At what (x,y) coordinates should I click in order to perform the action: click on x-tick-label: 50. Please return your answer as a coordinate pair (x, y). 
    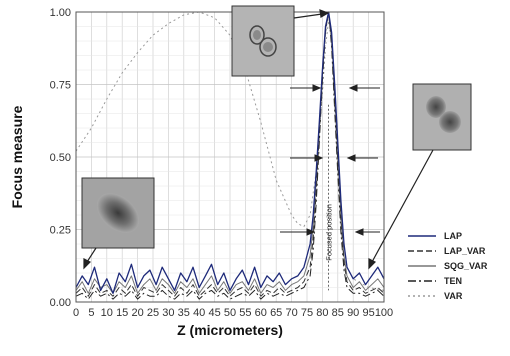
    Looking at the image, I should click on (230, 313).